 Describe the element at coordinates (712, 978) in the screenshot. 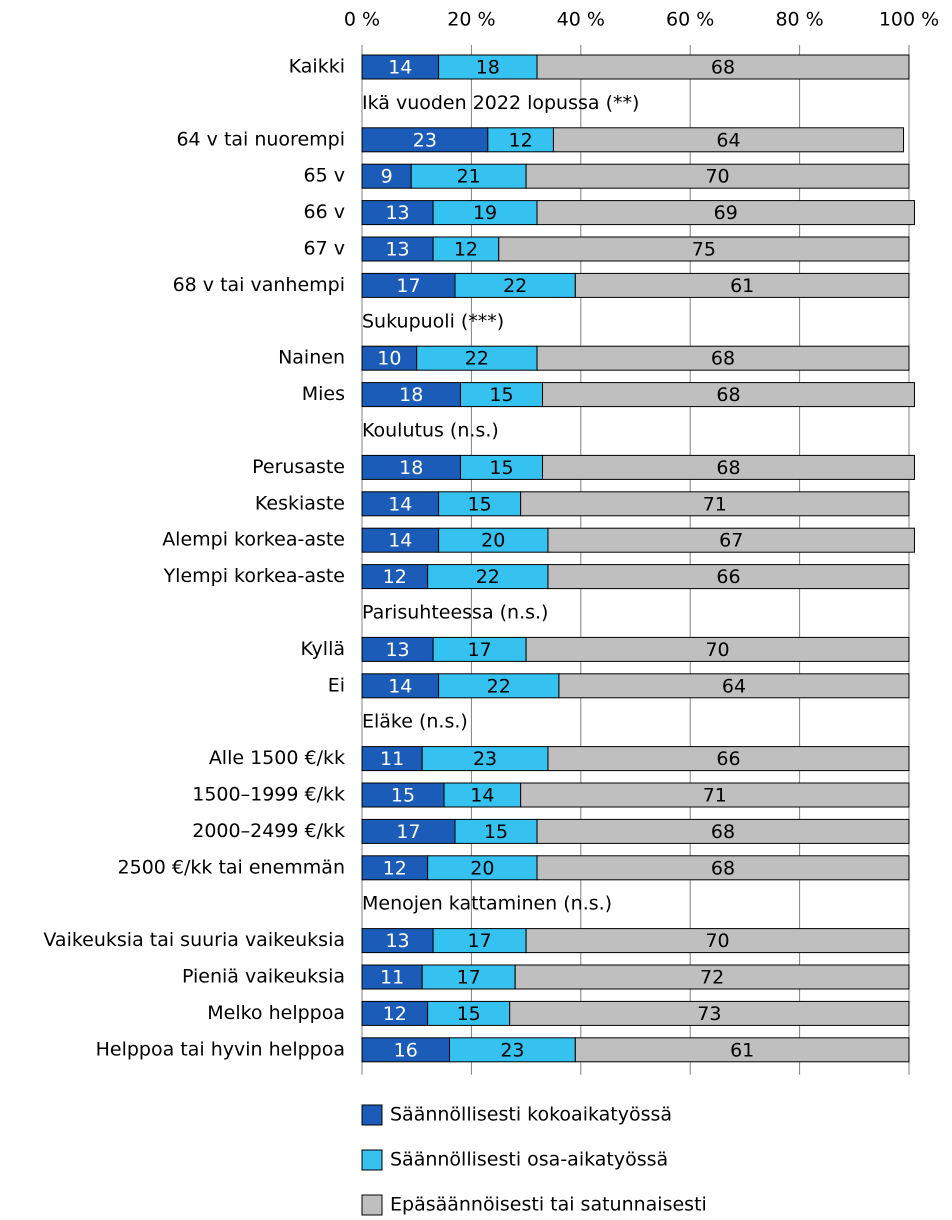

I see `value-label: 72` at that location.